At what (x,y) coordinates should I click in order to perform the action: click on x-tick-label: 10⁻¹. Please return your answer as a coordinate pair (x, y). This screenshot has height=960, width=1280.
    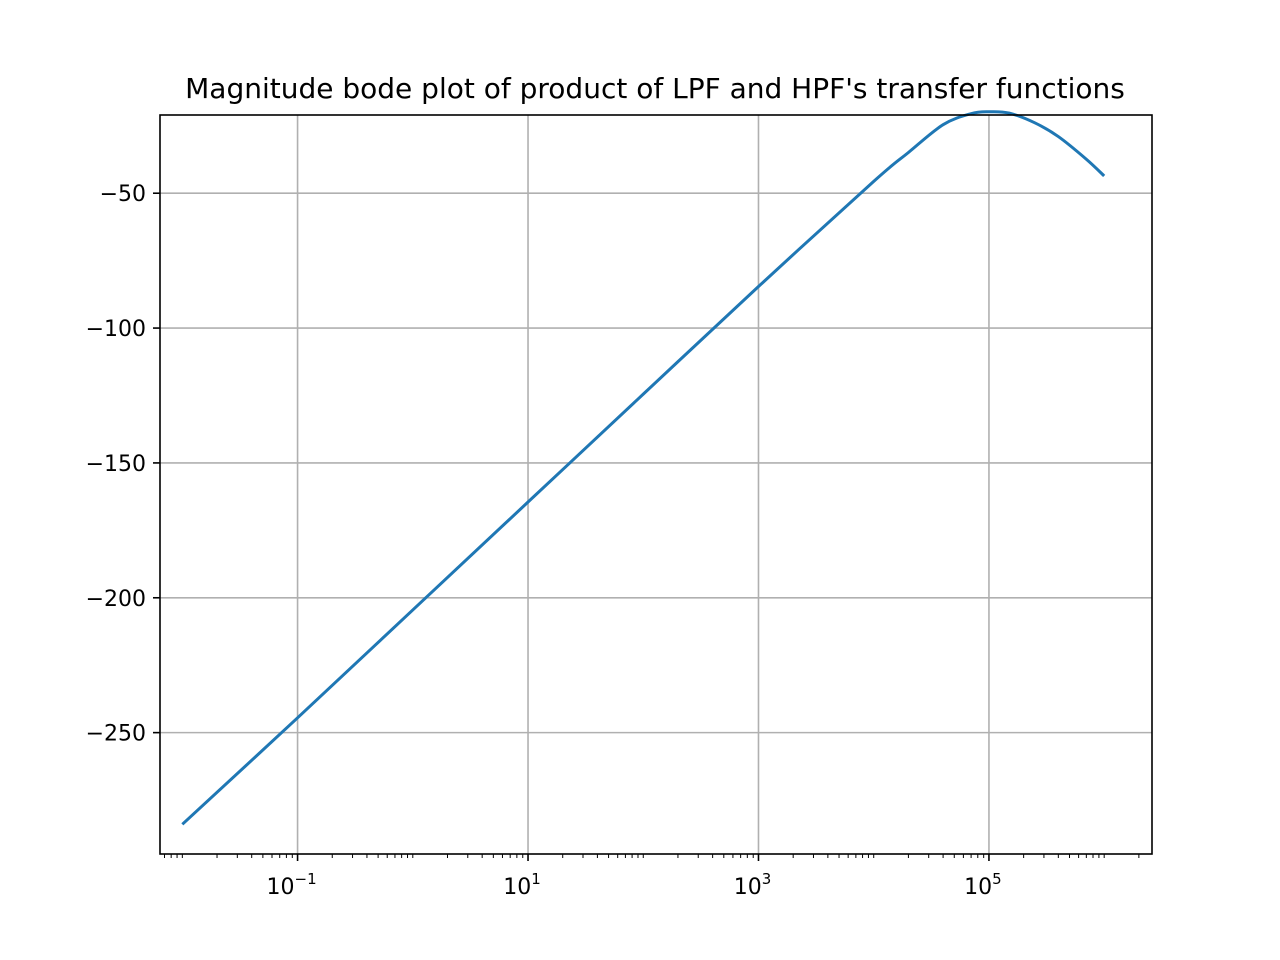
    Looking at the image, I should click on (292, 885).